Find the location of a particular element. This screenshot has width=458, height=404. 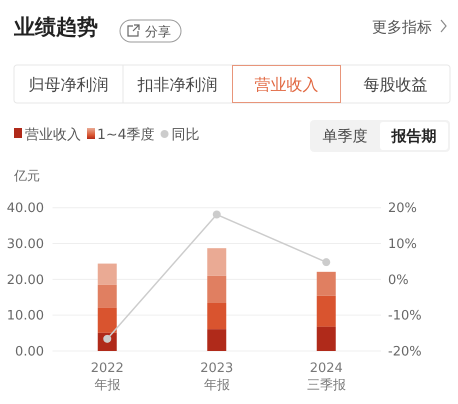

y-tick-label: 40.00 is located at coordinates (25, 208).